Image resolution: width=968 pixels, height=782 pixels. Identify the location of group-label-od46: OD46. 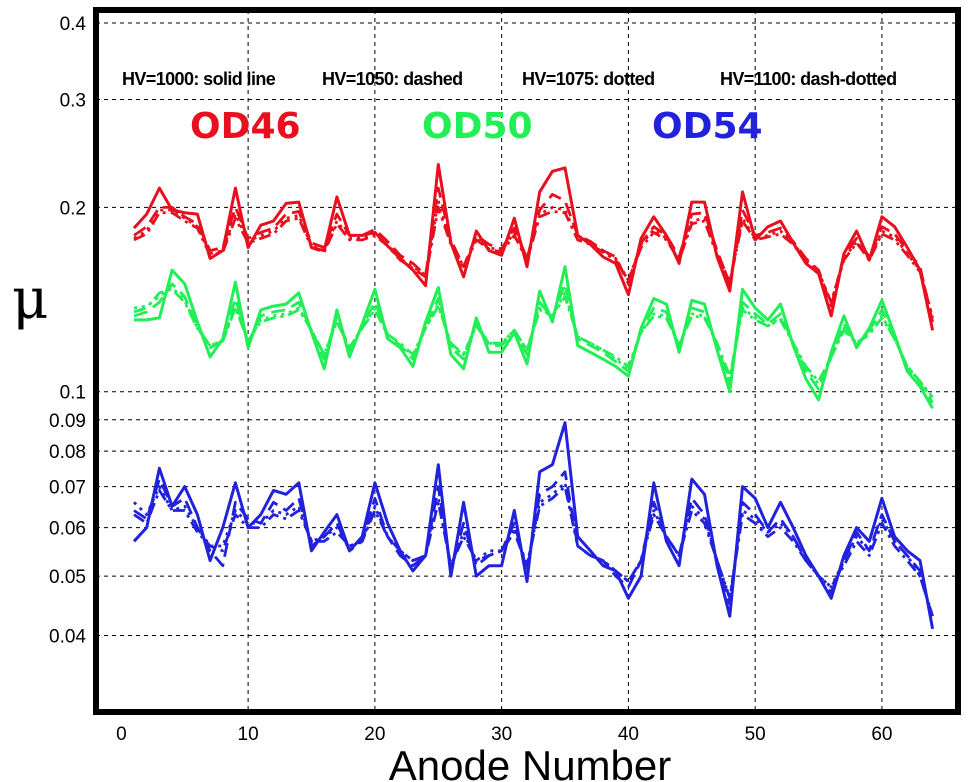
(245, 126).